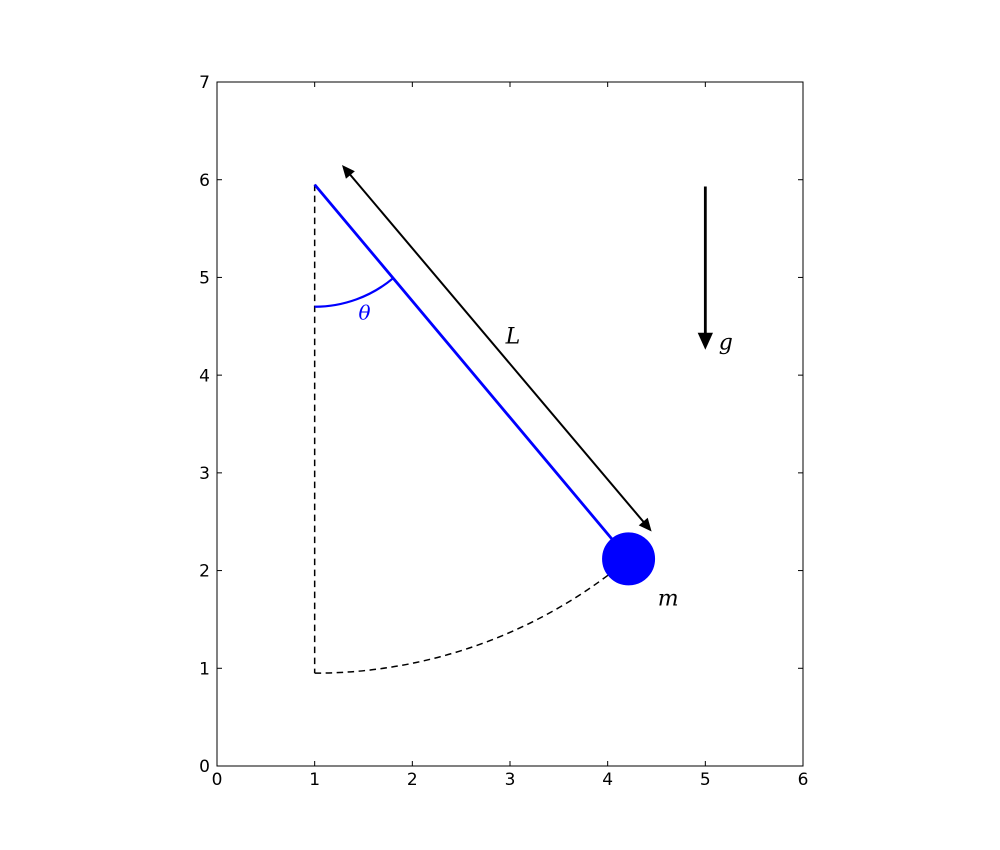 This screenshot has width=1000, height=850. What do you see at coordinates (204, 83) in the screenshot?
I see `y-tick-label: 7` at bounding box center [204, 83].